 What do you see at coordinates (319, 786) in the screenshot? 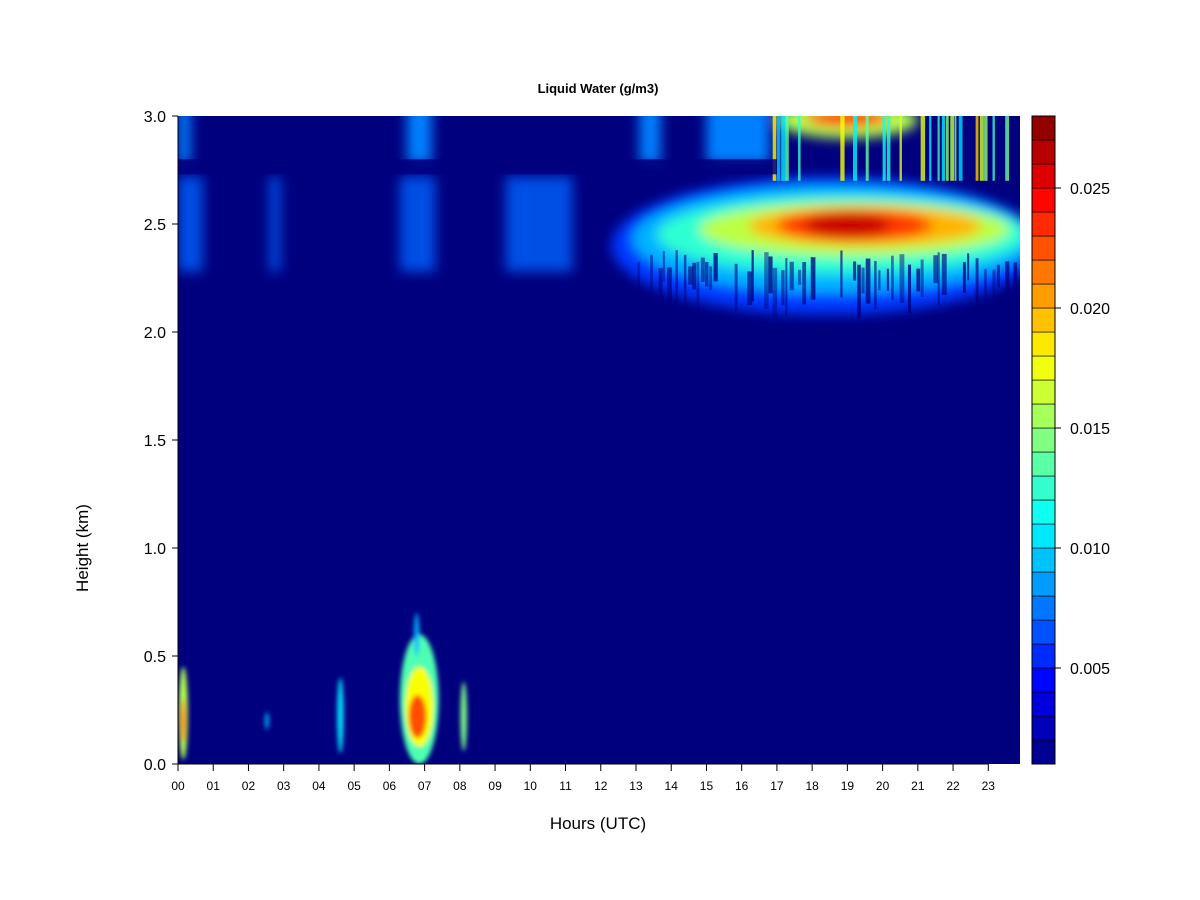
I see `x-tick-label: 04` at bounding box center [319, 786].